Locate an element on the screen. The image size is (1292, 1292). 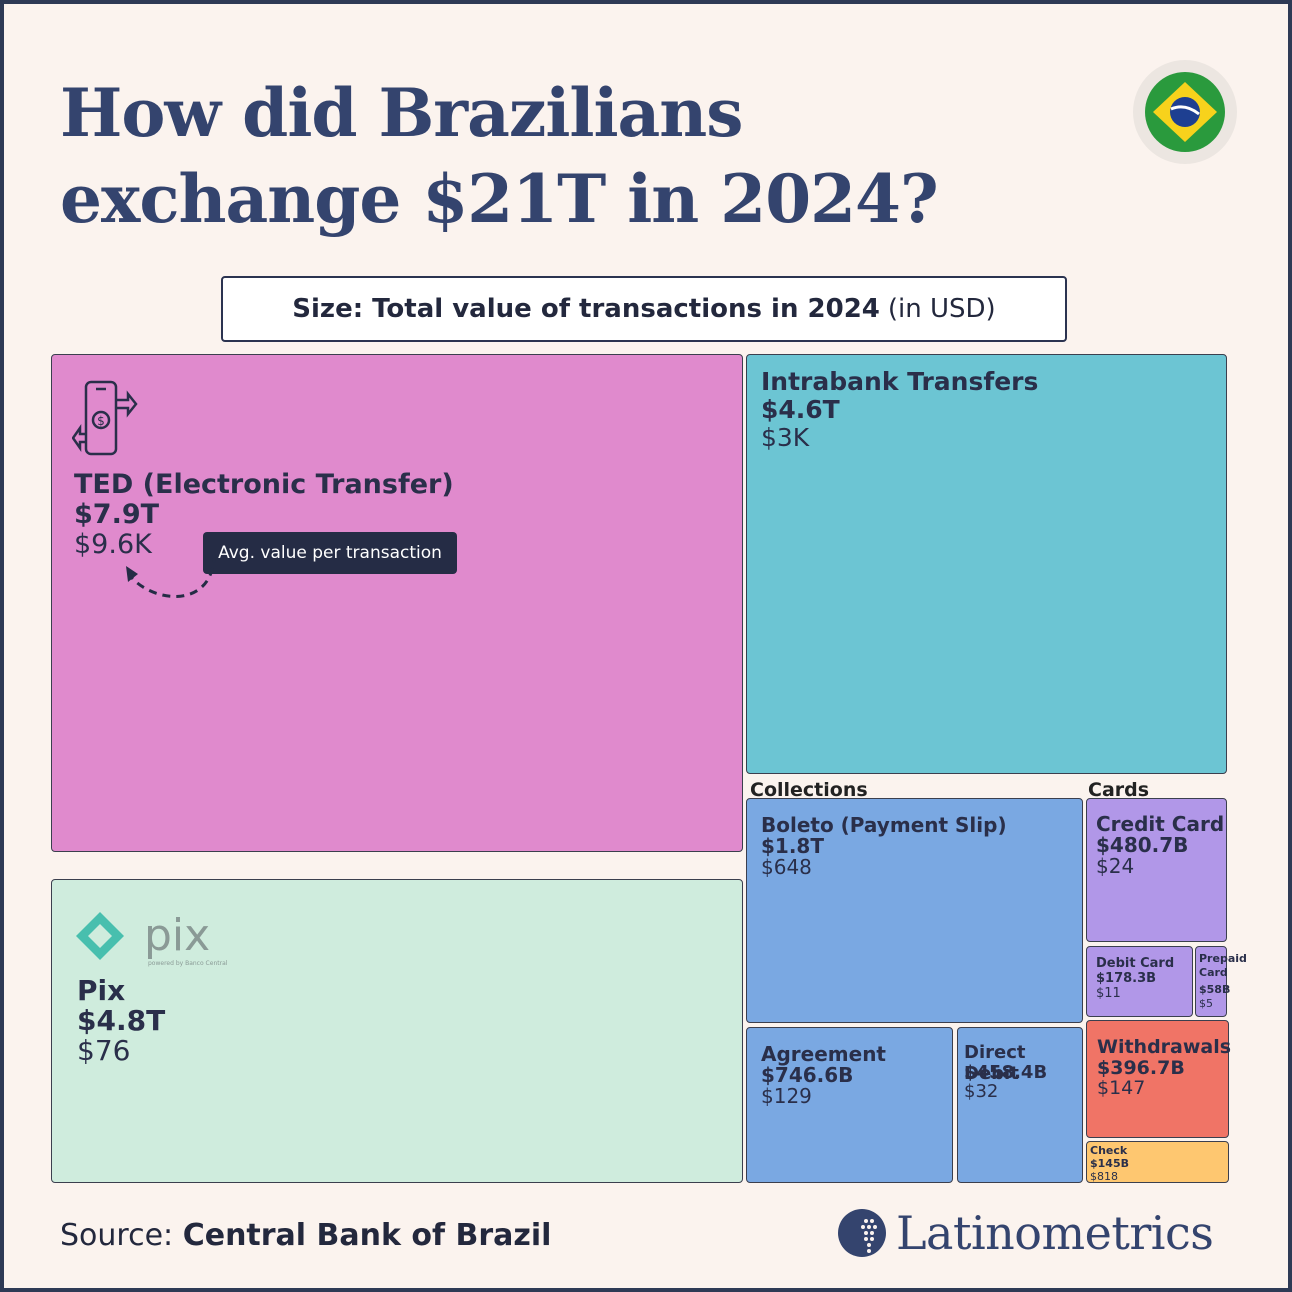
tile-name: Direct Debit is located at coordinates (995, 1063).